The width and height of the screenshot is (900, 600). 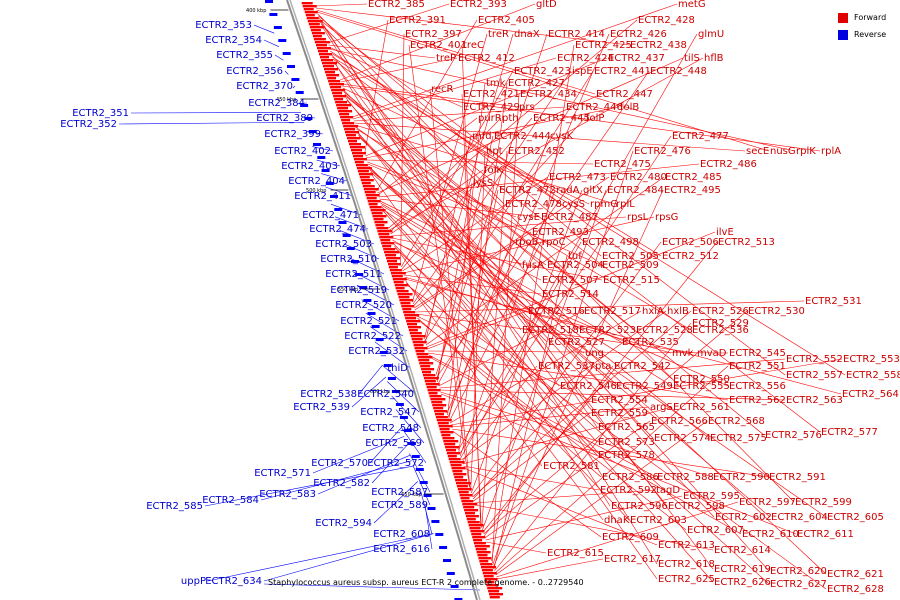 What do you see at coordinates (701, 379) in the screenshot?
I see `feature-label: ECTR2_550` at bounding box center [701, 379].